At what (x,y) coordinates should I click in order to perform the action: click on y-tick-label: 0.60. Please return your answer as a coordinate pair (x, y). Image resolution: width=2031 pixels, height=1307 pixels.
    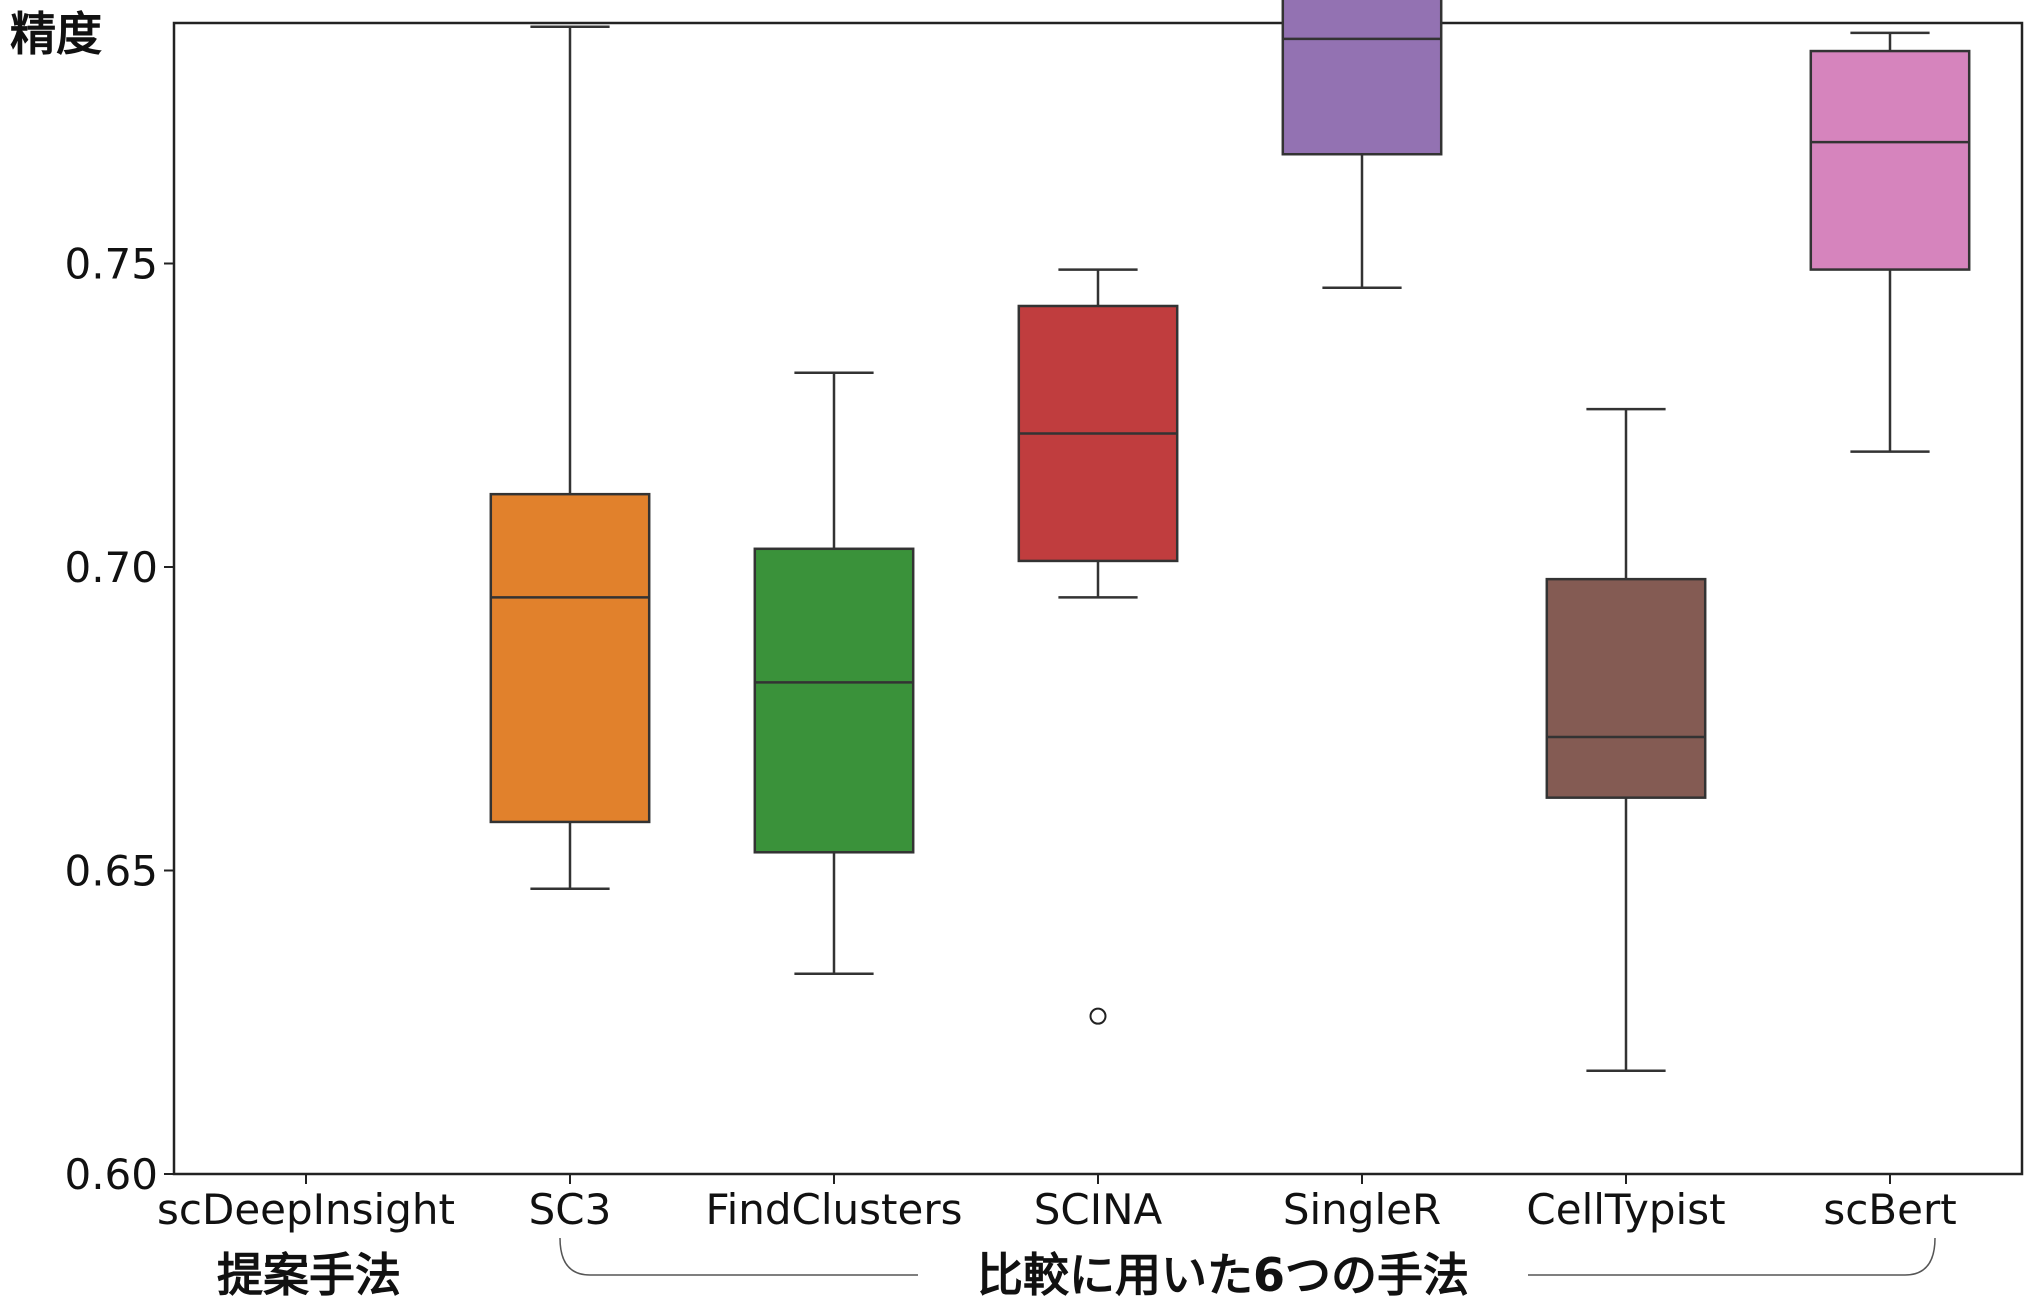
    Looking at the image, I should click on (111, 1174).